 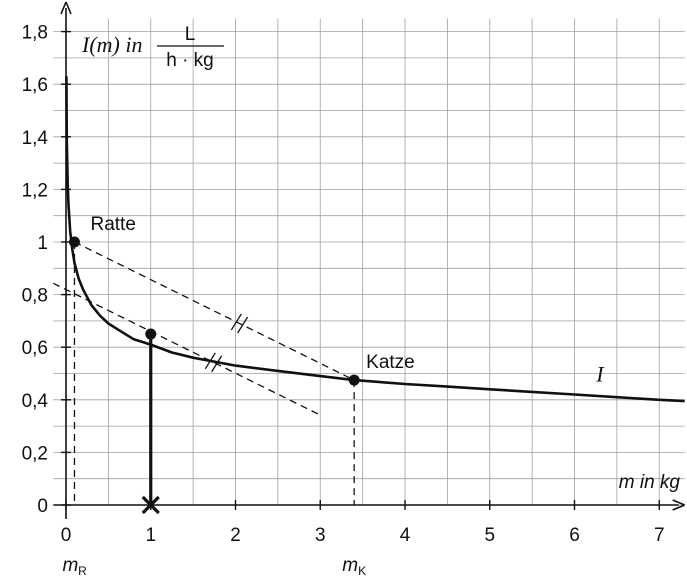 What do you see at coordinates (650, 482) in the screenshot?
I see `x-axis-label: m in kg` at bounding box center [650, 482].